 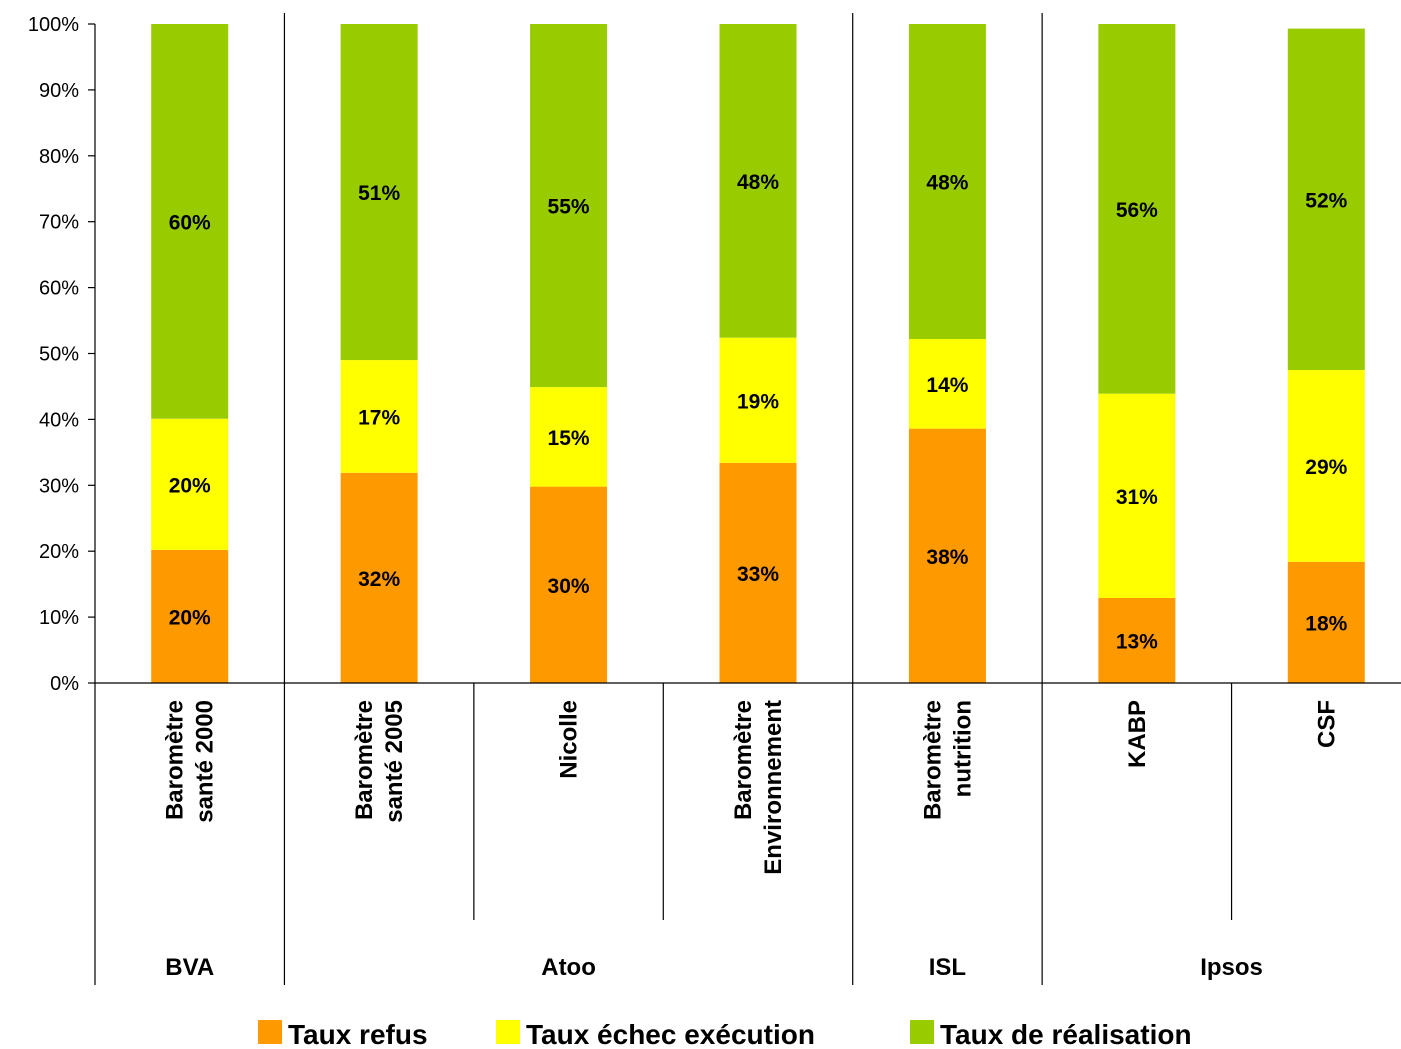 I want to click on x-category-label: Baromètre Environnement, so click(x=758, y=787).